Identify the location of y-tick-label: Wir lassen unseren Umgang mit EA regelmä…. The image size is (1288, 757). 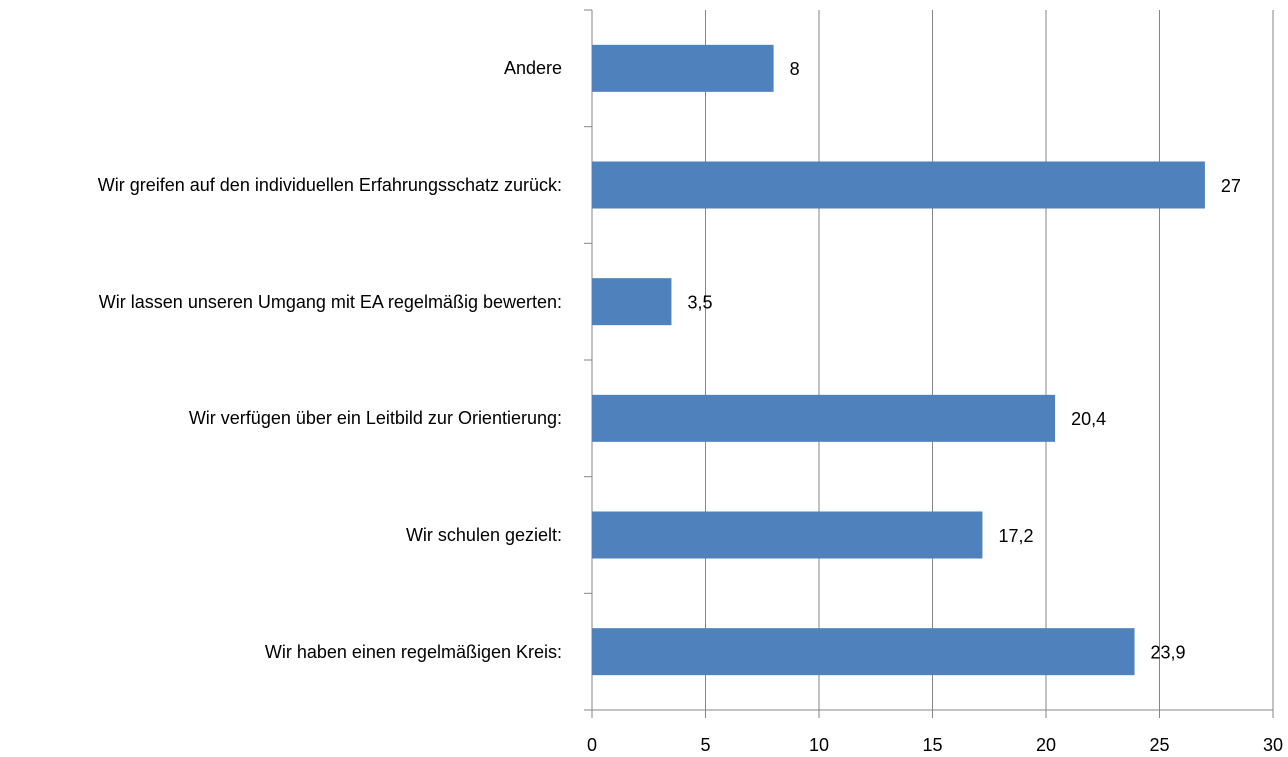
(330, 301).